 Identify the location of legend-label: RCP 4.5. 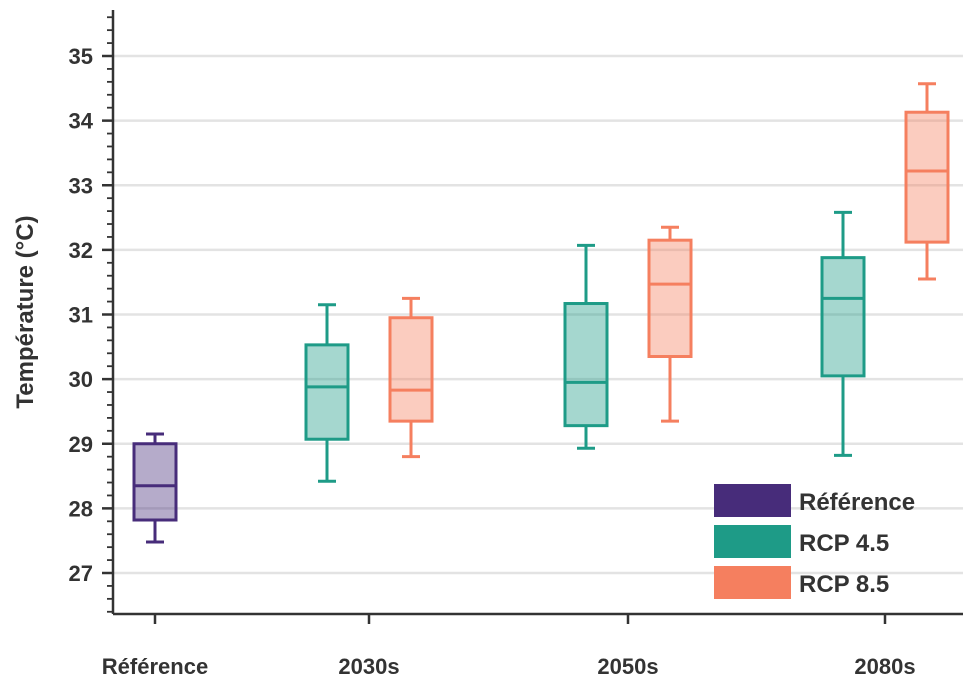
(844, 543).